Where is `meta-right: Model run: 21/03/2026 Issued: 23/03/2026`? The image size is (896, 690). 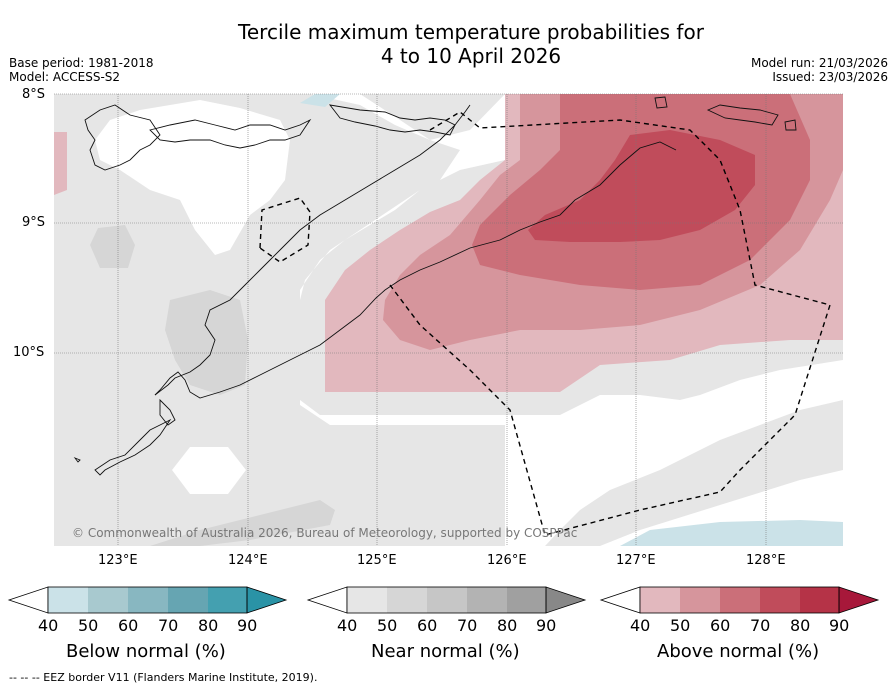 meta-right: Model run: 21/03/2026 Issued: 23/03/2026 is located at coordinates (819, 70).